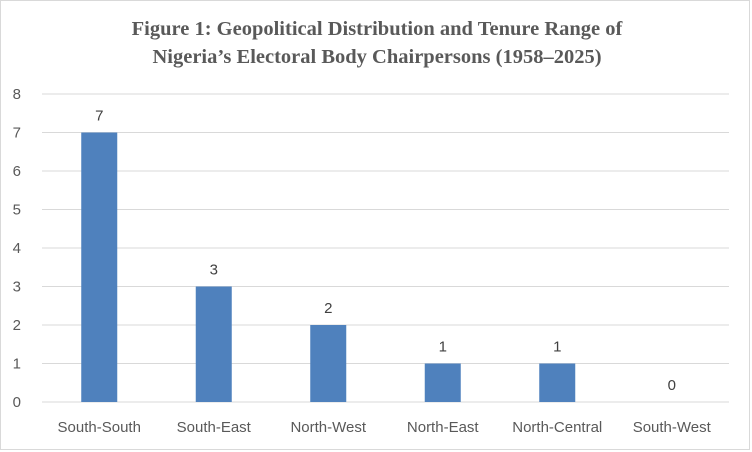  I want to click on y-tick-label-2: 2, so click(17, 325).